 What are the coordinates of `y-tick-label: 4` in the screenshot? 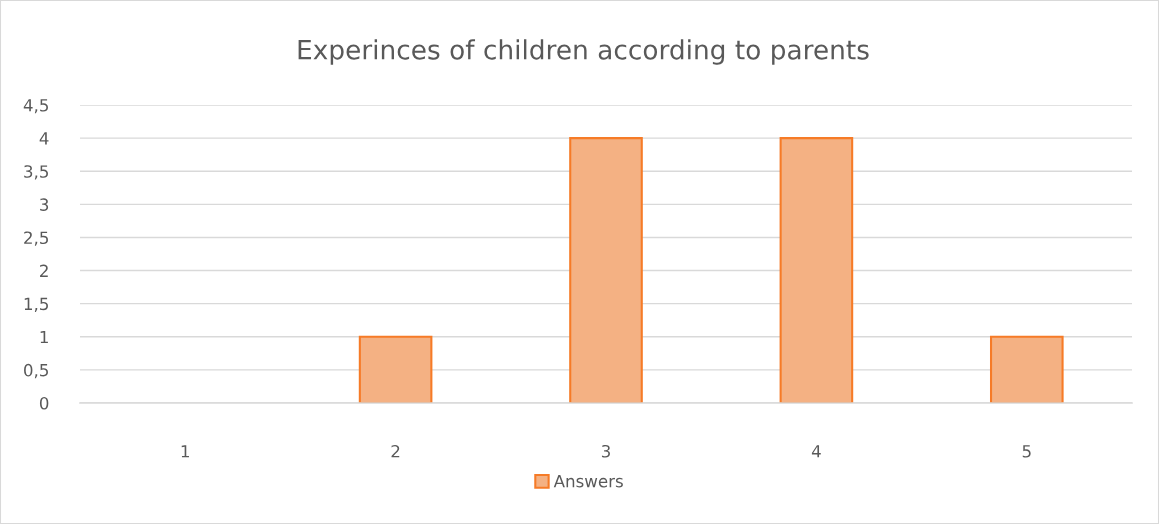 It's located at (44, 138).